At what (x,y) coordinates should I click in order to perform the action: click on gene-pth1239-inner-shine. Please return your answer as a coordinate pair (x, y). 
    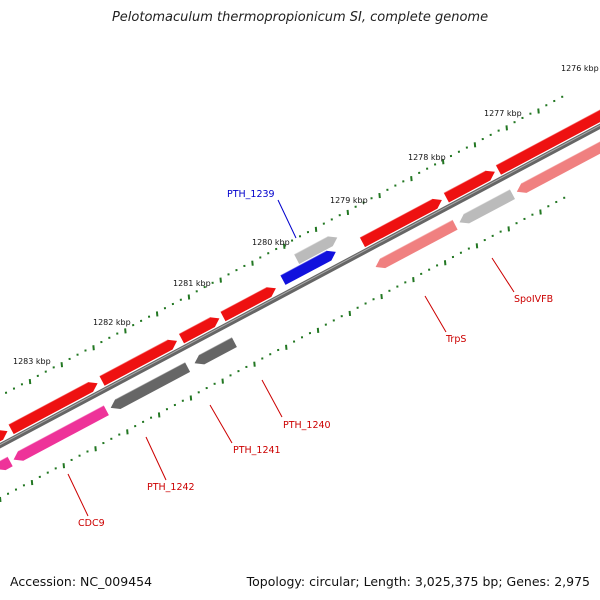
    Looking at the image, I should click on (303, 263).